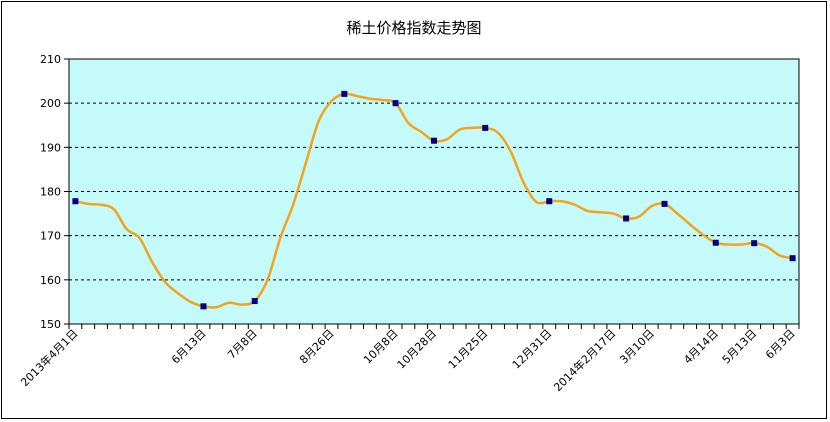 Image resolution: width=830 pixels, height=422 pixels. I want to click on x-tick-label: 2013年4月1日, so click(49, 357).